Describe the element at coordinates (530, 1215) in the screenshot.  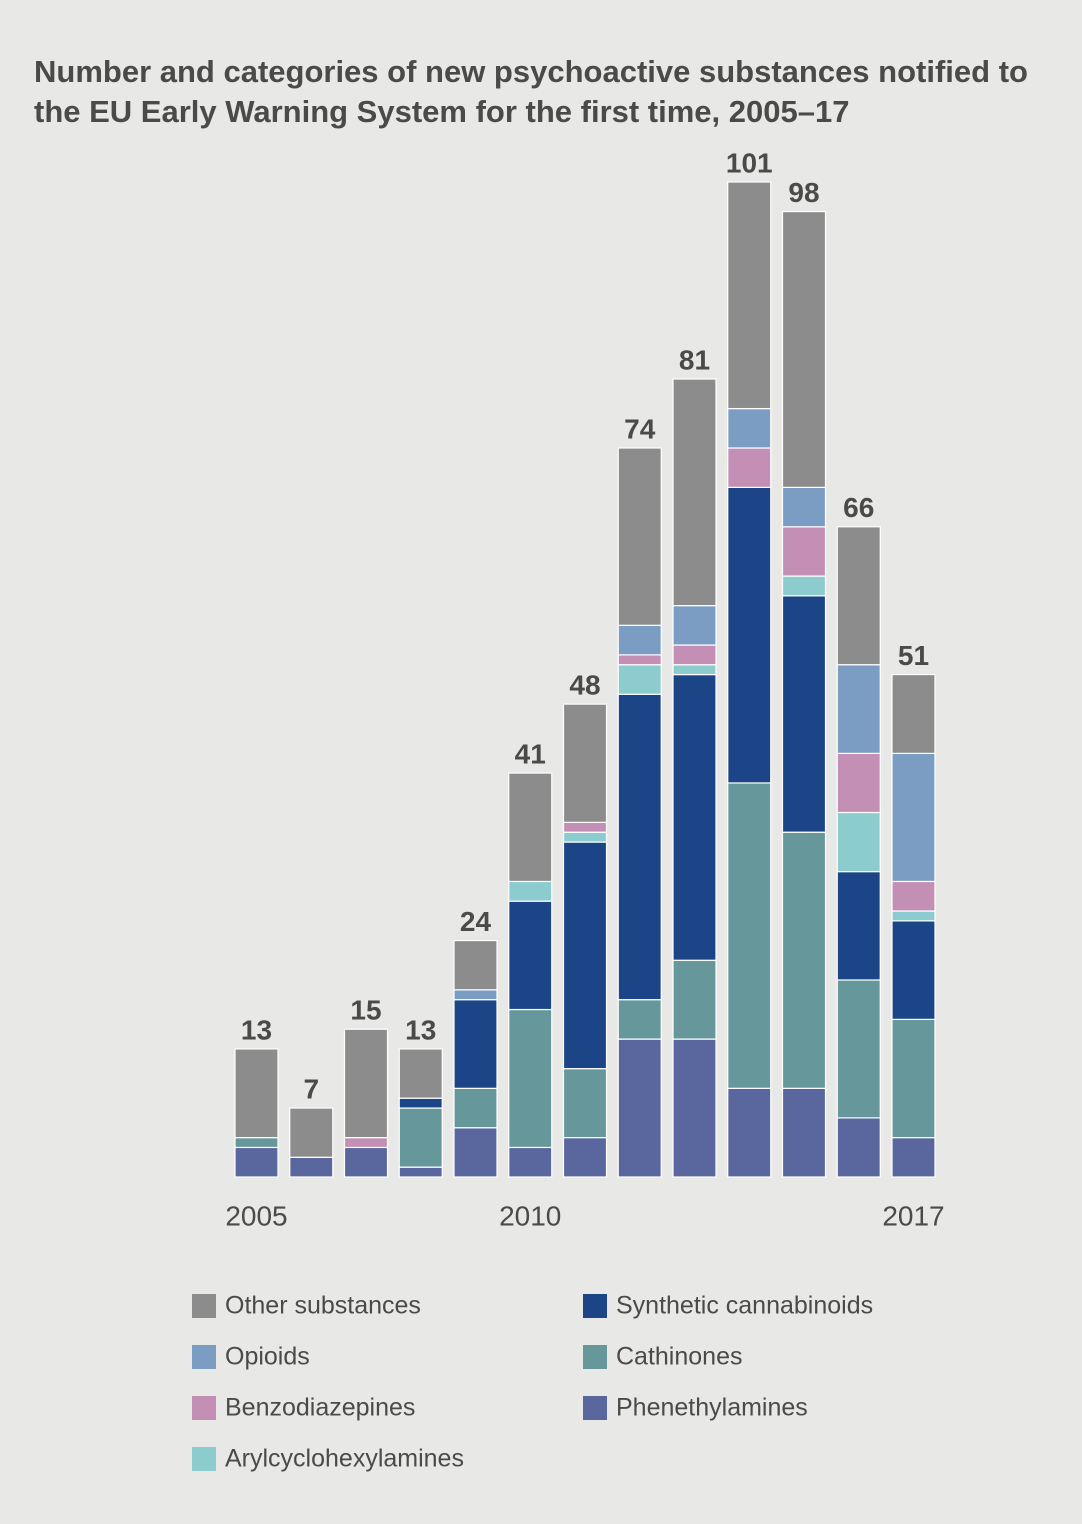
I see `x-tick-label: 2010` at that location.